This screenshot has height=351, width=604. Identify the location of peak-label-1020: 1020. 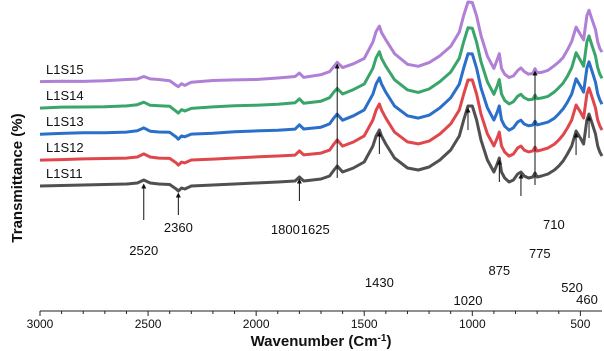
(468, 300).